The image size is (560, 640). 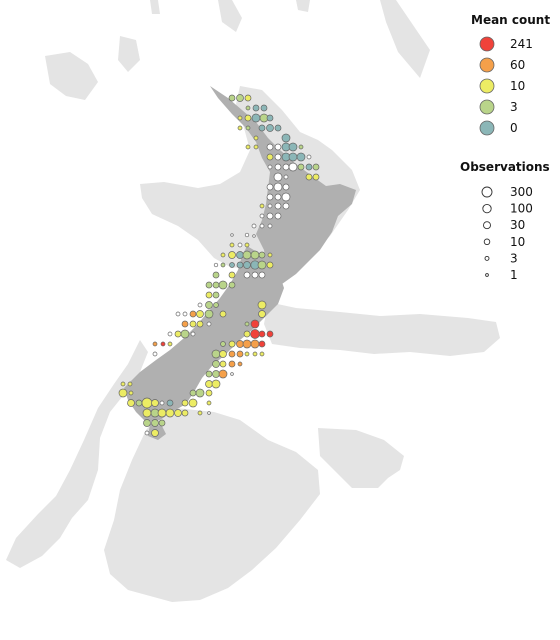 I want to click on legend-mean-count-label: 3, so click(x=514, y=107).